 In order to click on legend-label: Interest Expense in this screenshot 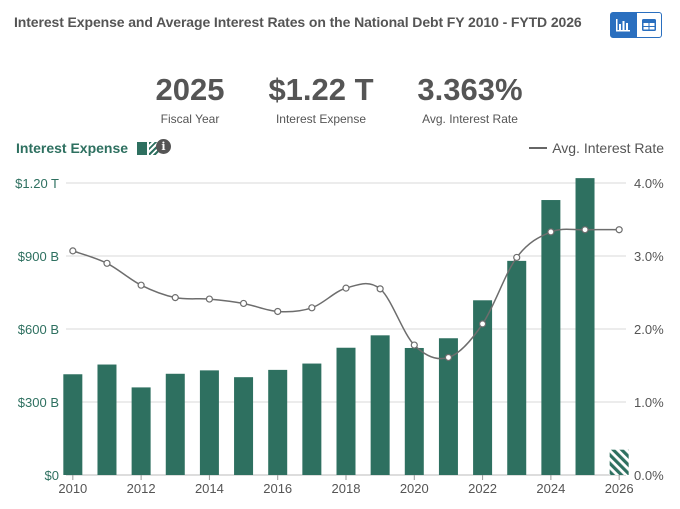, I will do `click(72, 148)`.